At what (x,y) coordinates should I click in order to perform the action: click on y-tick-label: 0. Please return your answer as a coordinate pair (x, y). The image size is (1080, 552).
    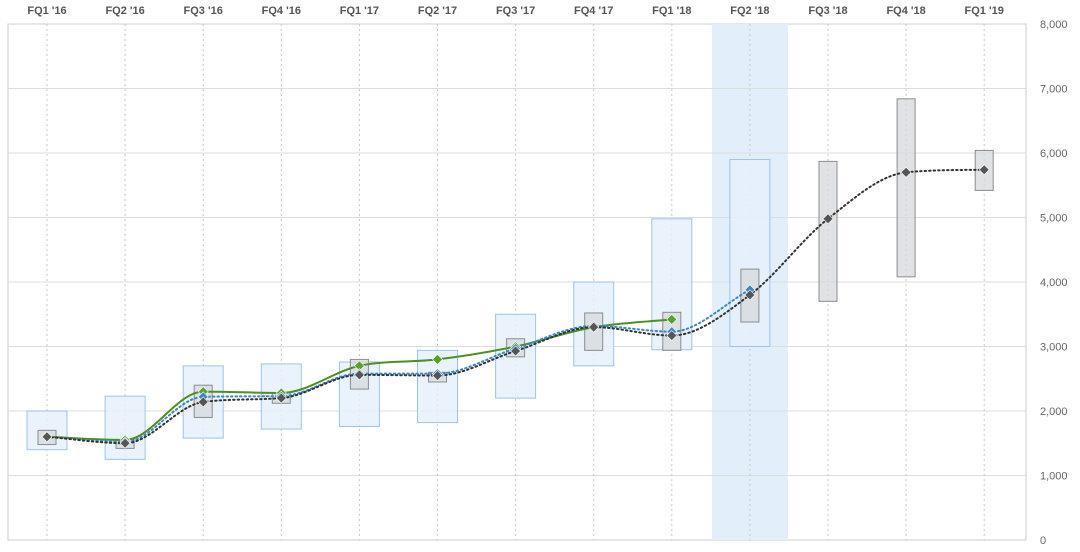
    Looking at the image, I should click on (1043, 541).